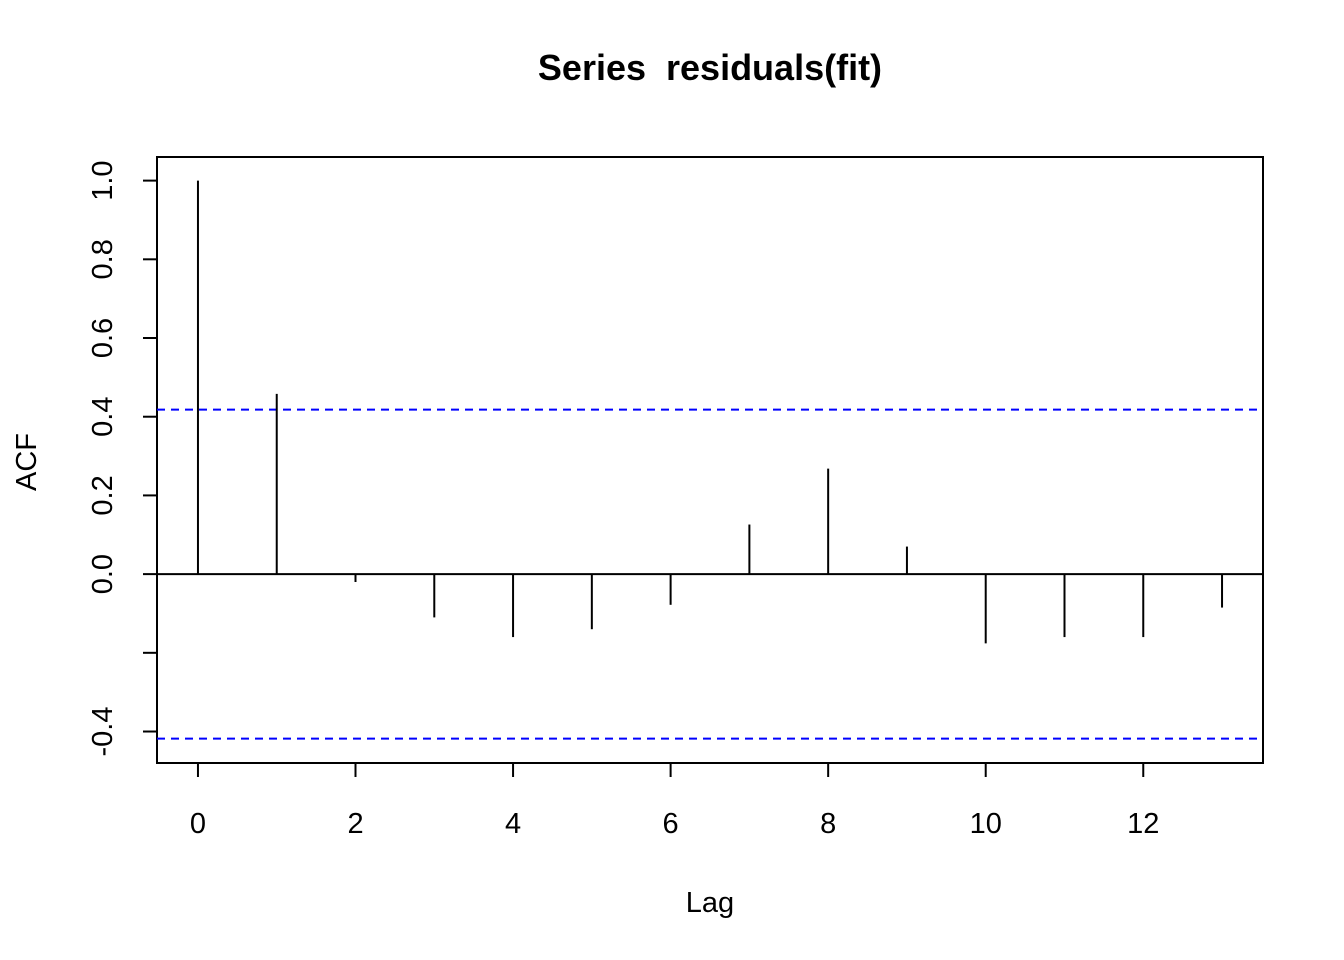  What do you see at coordinates (103, 180) in the screenshot?
I see `y-tick-label-1.0: 1.0` at bounding box center [103, 180].